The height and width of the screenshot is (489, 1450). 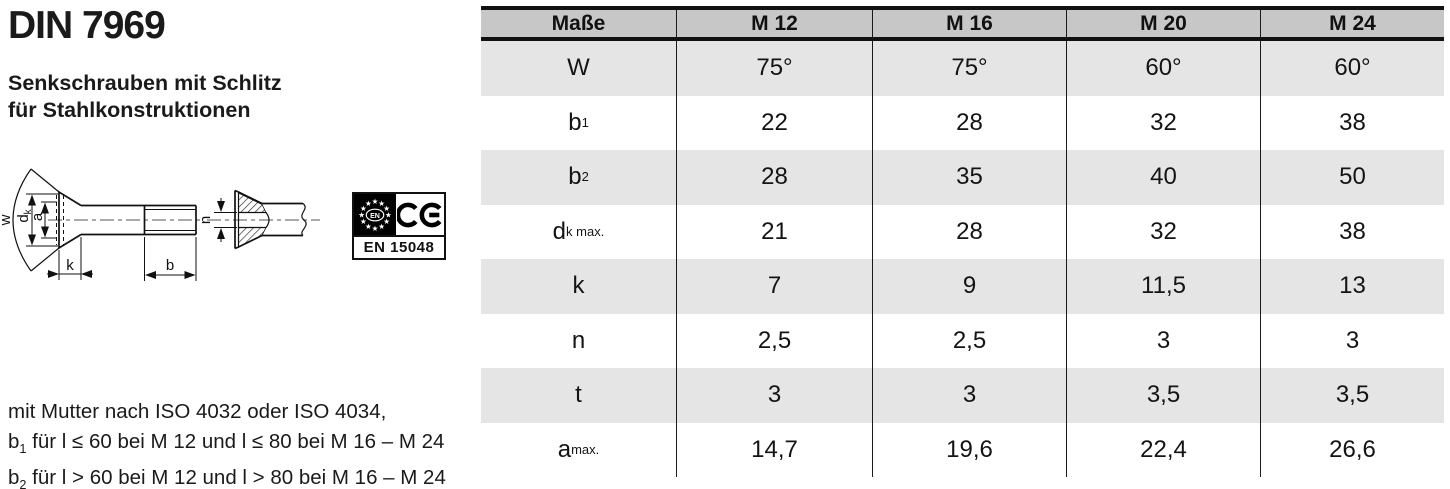 What do you see at coordinates (270, 219) in the screenshot?
I see `head-section-view` at bounding box center [270, 219].